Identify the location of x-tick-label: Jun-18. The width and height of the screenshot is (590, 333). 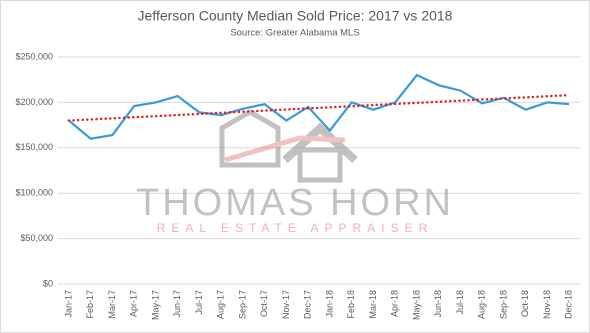
(438, 304).